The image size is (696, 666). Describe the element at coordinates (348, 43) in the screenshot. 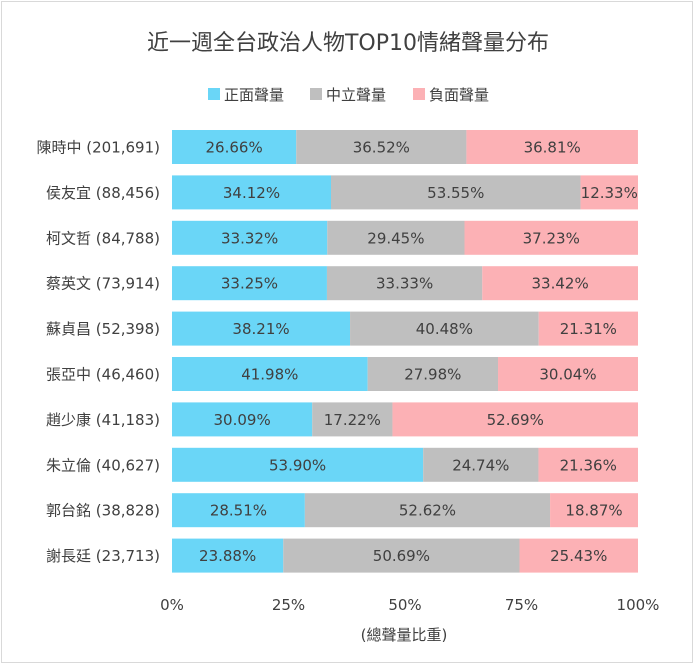

I see `chart-title: 近一週全台政治人物TOP10情緒聲量分布` at that location.